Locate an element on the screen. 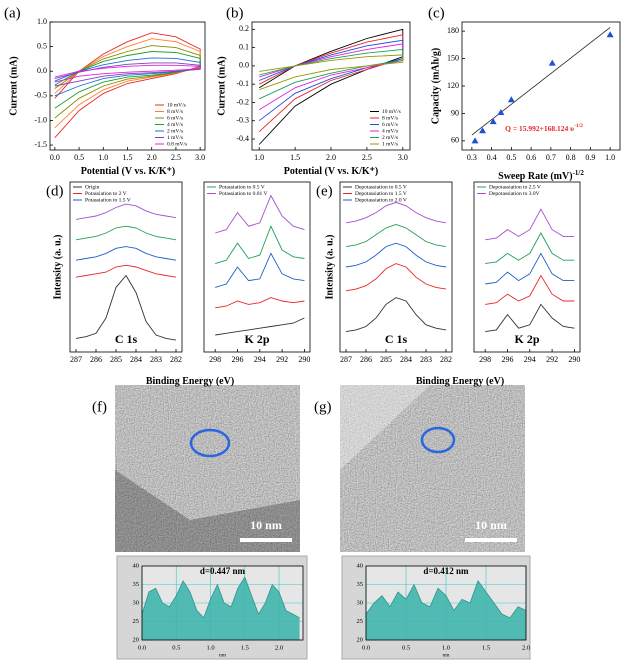 This screenshot has width=628, height=665. annotation-text: Q = 15.992+168.124 υ is located at coordinates (539, 128).